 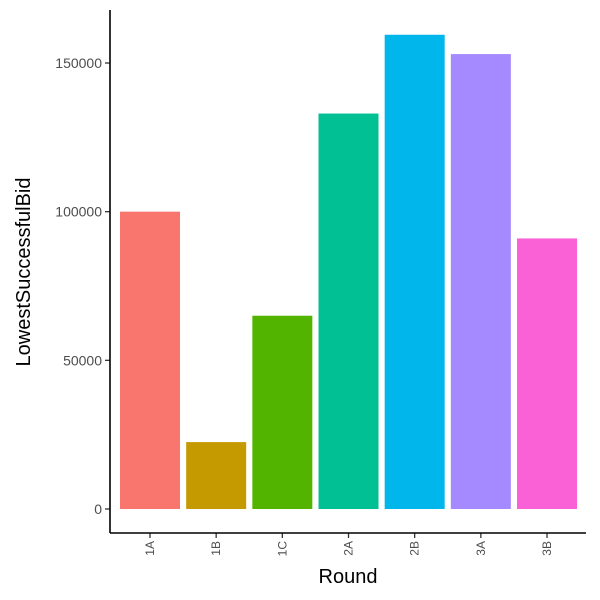 I want to click on y-axis-title: LowestSuccessfulBid, so click(x=24, y=272).